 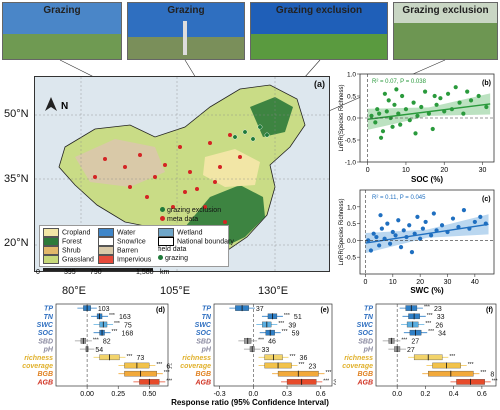 I want to click on row-label: richness, so click(x=196, y=358).